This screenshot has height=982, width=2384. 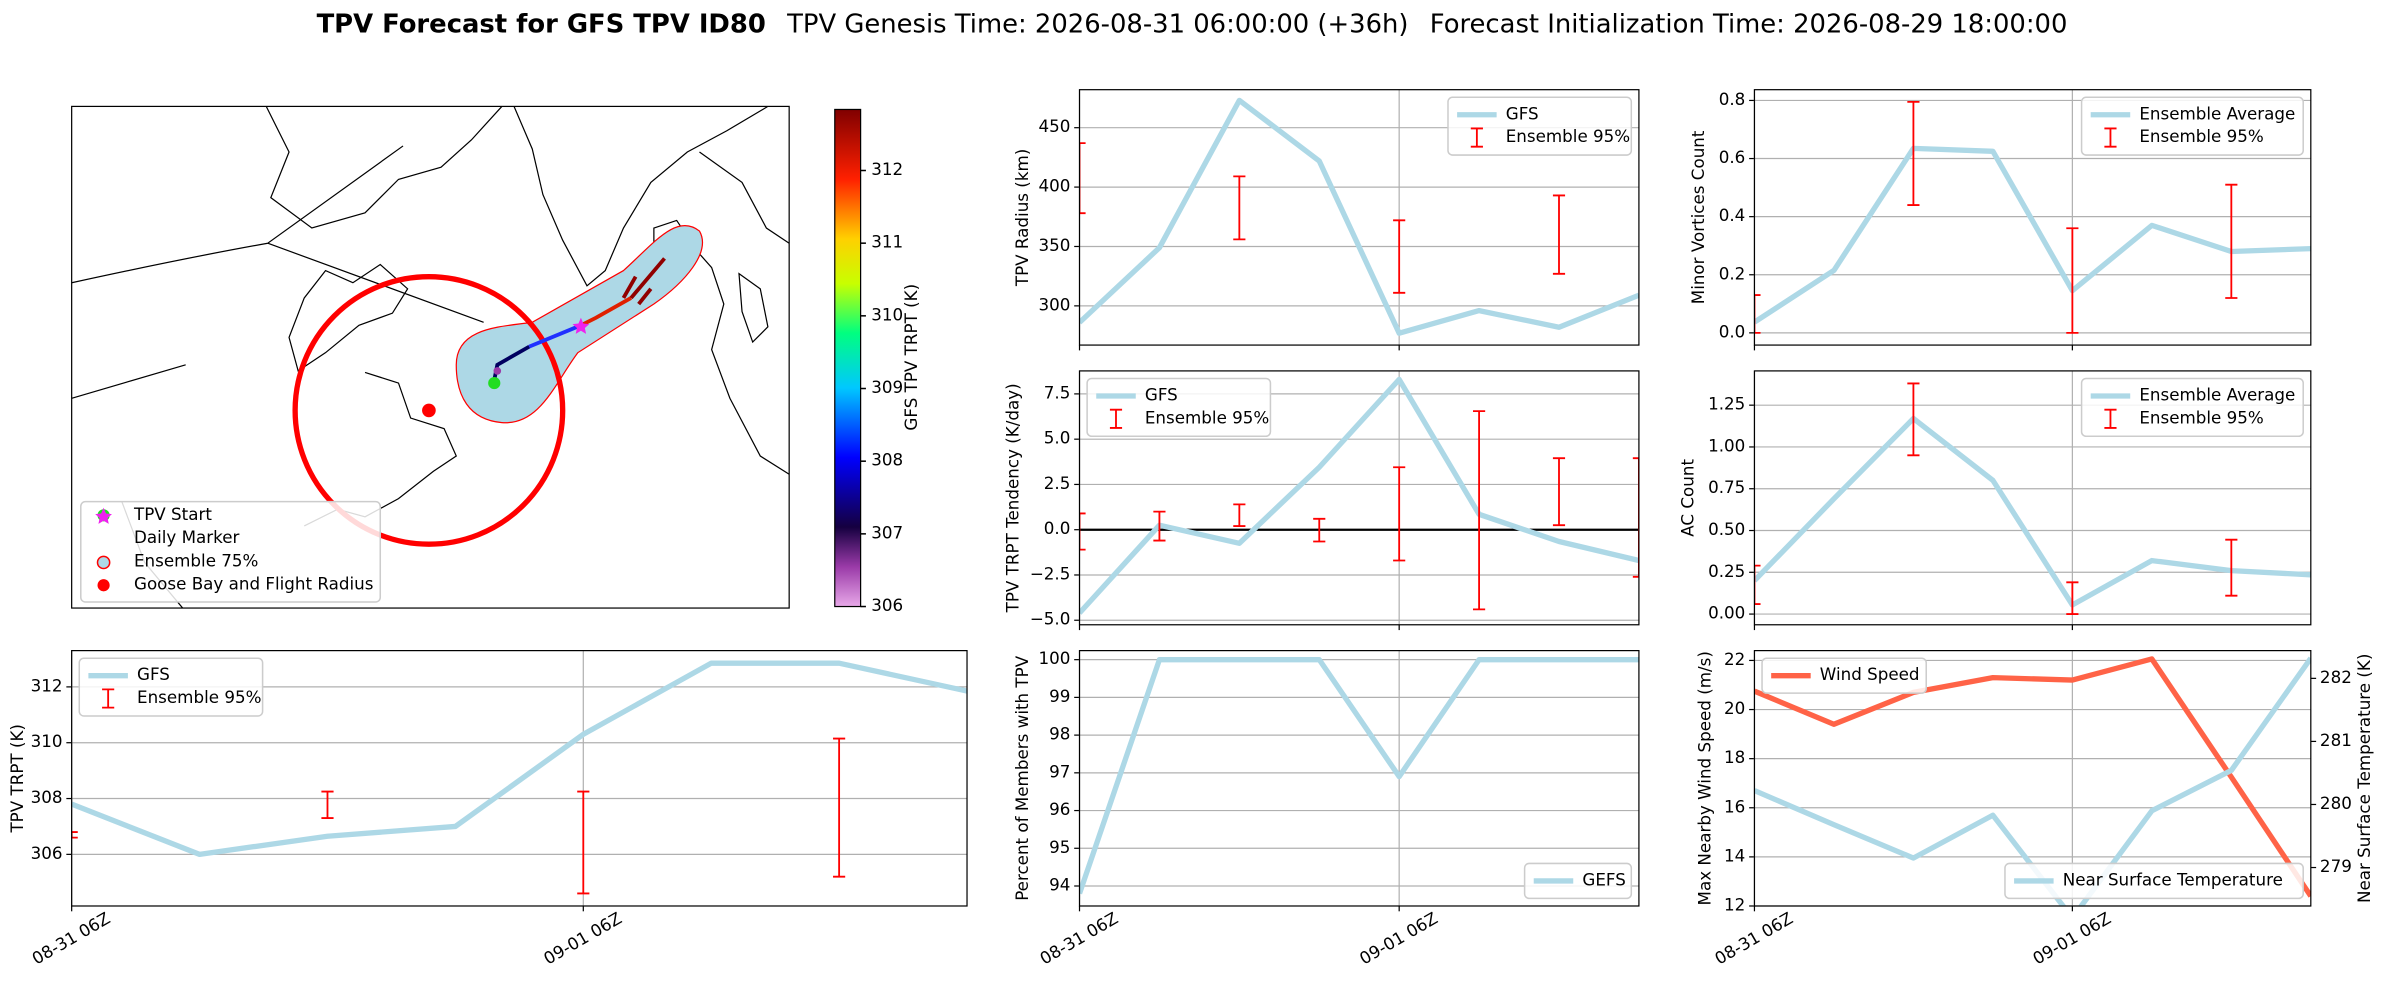 What do you see at coordinates (1059, 734) in the screenshot?
I see `y-tick-label: 98` at bounding box center [1059, 734].